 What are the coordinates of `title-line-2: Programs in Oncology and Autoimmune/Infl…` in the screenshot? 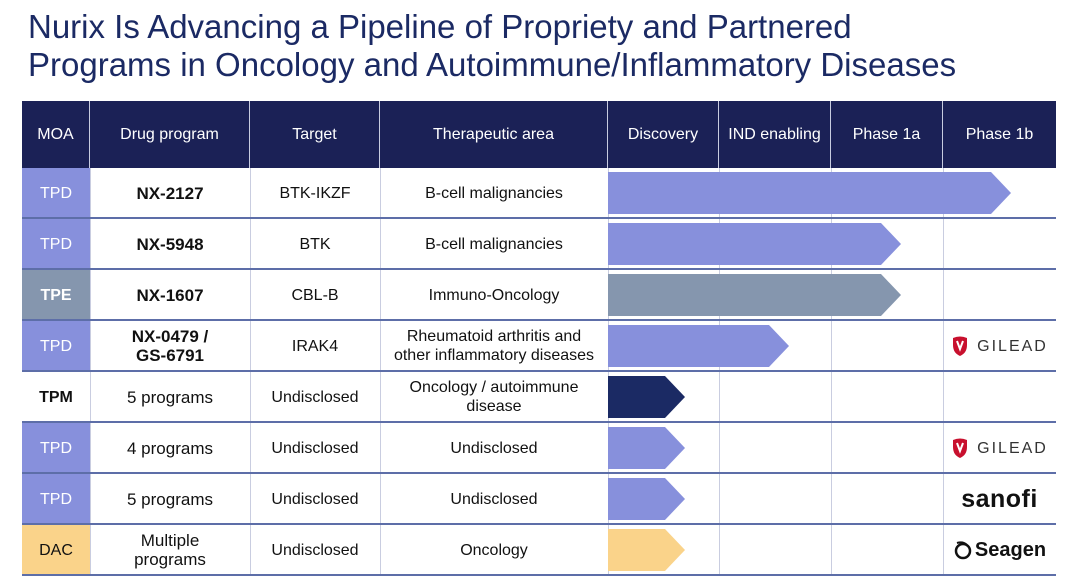 It's located at (492, 64).